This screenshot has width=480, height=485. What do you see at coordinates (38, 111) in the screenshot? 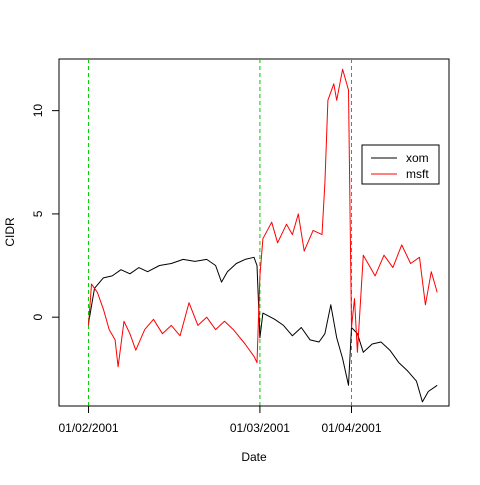
I see `y-tick-label-2: 10` at bounding box center [38, 111].